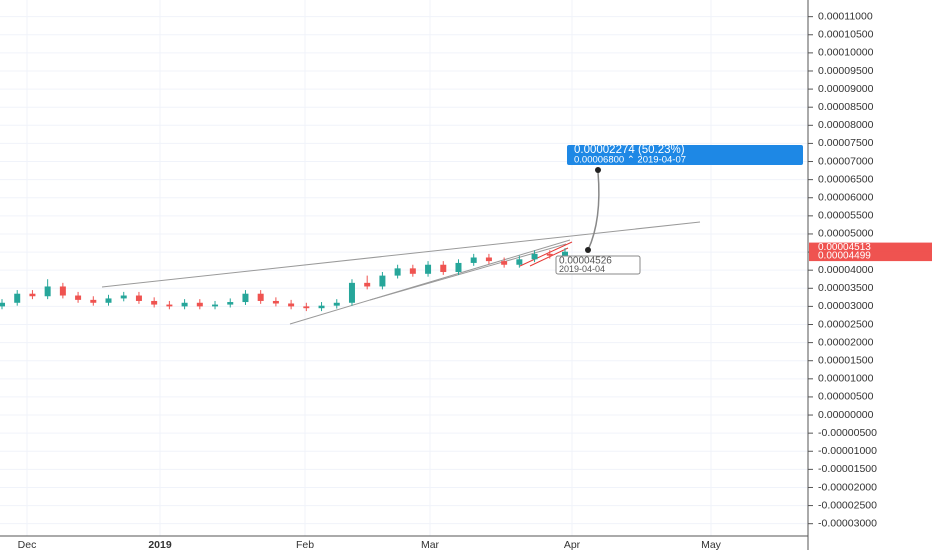 The image size is (932, 550). Describe the element at coordinates (630, 160) in the screenshot. I see `projection-target: 0.00006800 ⌃ 2019-04-07` at that location.